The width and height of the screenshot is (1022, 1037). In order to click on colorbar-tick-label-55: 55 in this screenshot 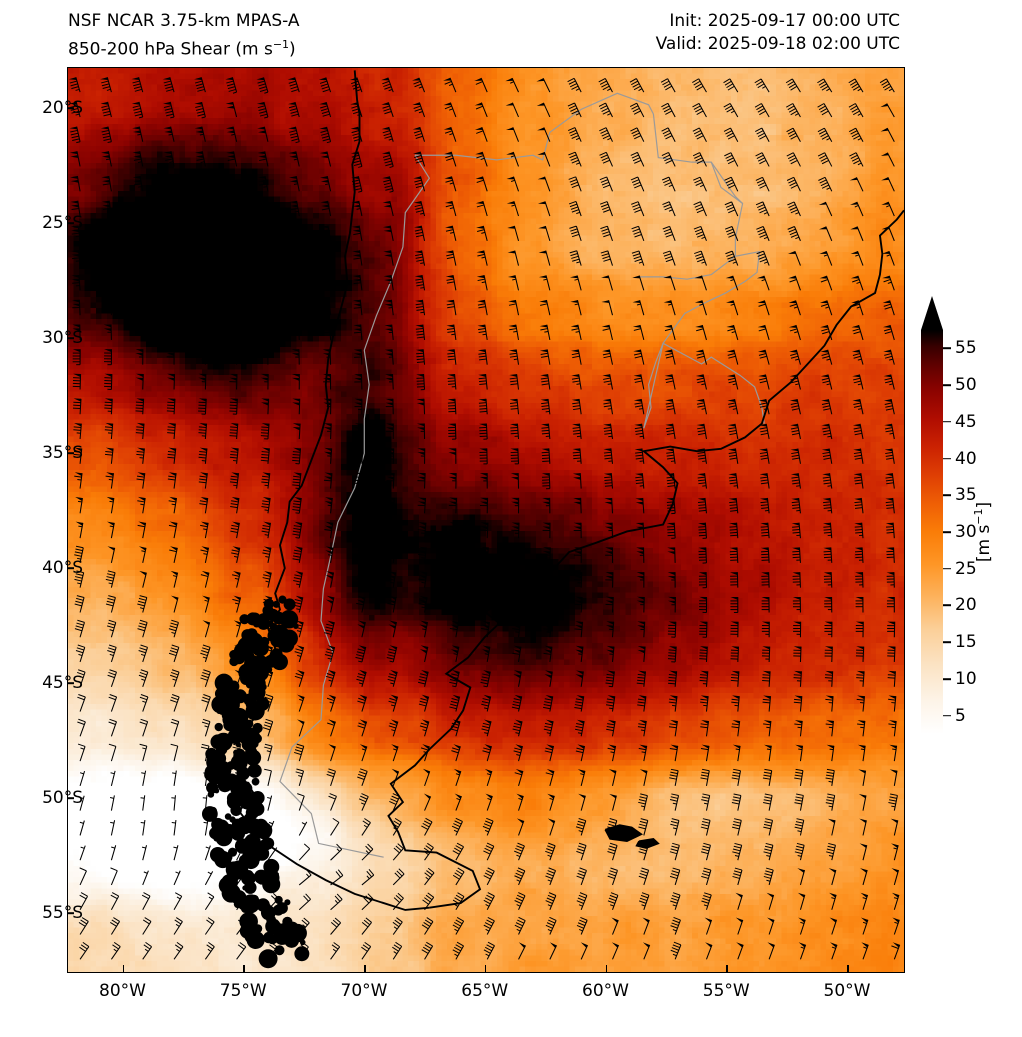, I will do `click(966, 348)`.